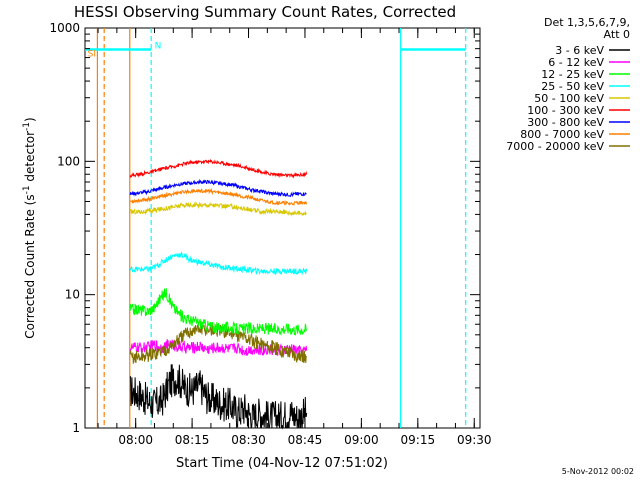 The image size is (640, 480). What do you see at coordinates (282, 463) in the screenshot?
I see `x-axis-label: Start Time (04-Nov-12 07:51:02)` at bounding box center [282, 463].